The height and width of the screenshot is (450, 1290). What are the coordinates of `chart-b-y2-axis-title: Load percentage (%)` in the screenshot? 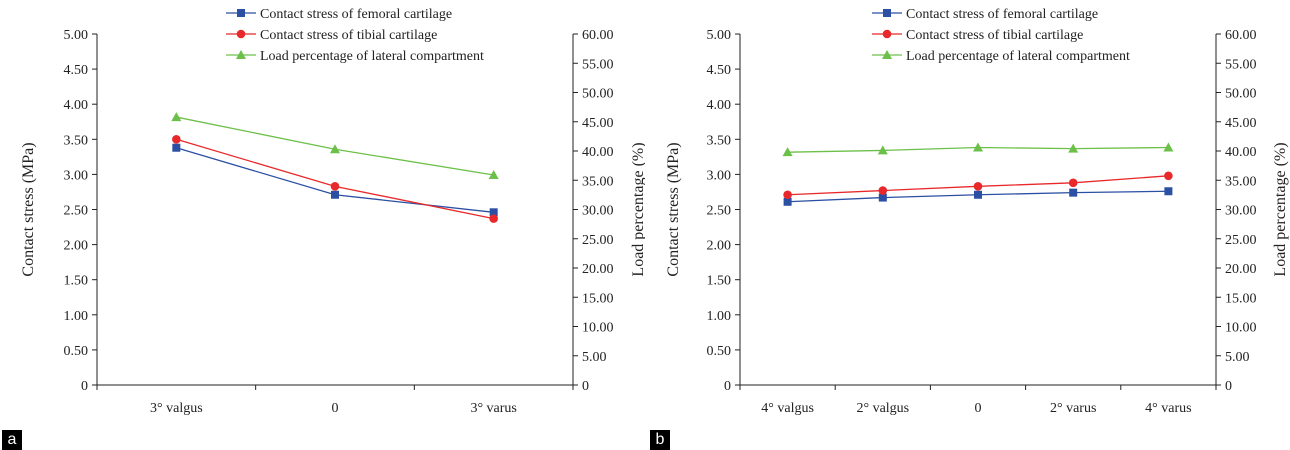 It's located at (1280, 209).